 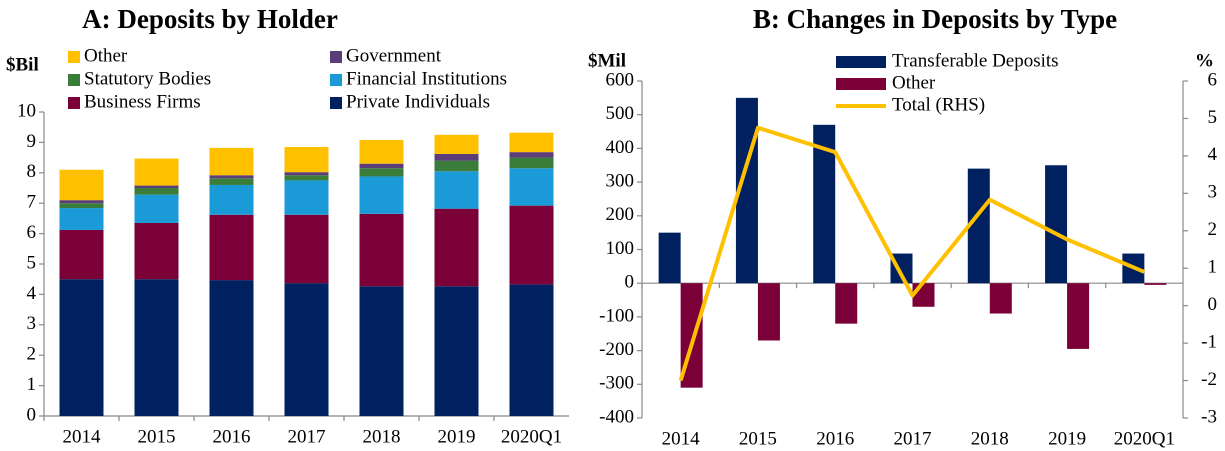 What do you see at coordinates (620, 180) in the screenshot?
I see `y-tick-label: 300` at bounding box center [620, 180].